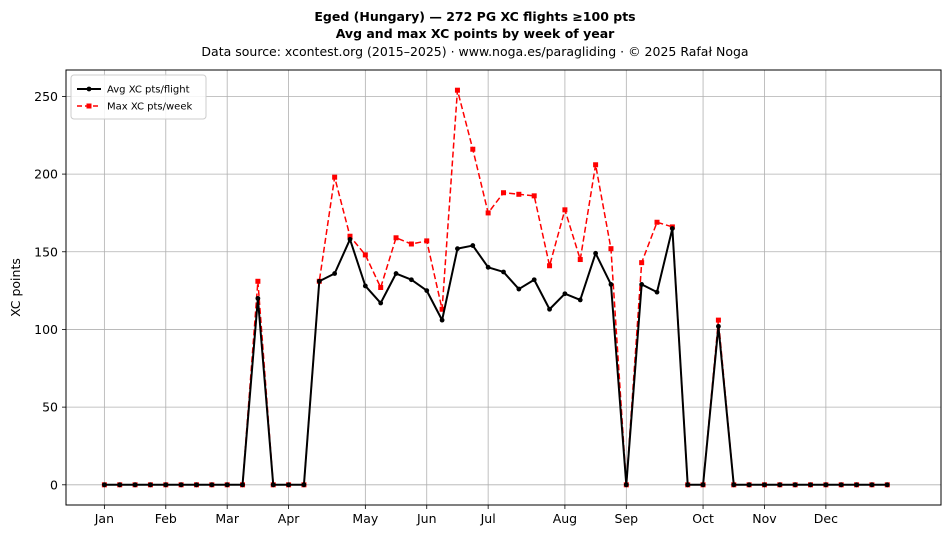  Describe the element at coordinates (826, 518) in the screenshot. I see `x-tick-label: Dec` at that location.